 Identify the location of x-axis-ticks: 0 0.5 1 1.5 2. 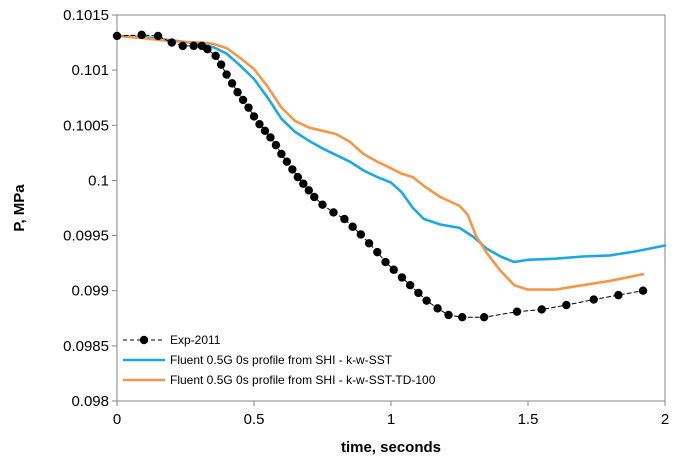
(391, 414).